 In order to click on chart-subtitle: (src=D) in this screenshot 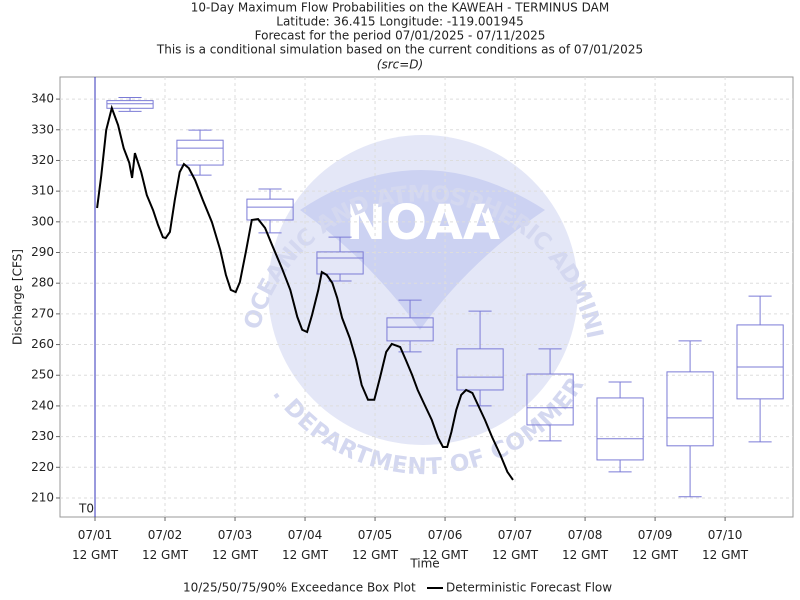, I will do `click(400, 65)`.